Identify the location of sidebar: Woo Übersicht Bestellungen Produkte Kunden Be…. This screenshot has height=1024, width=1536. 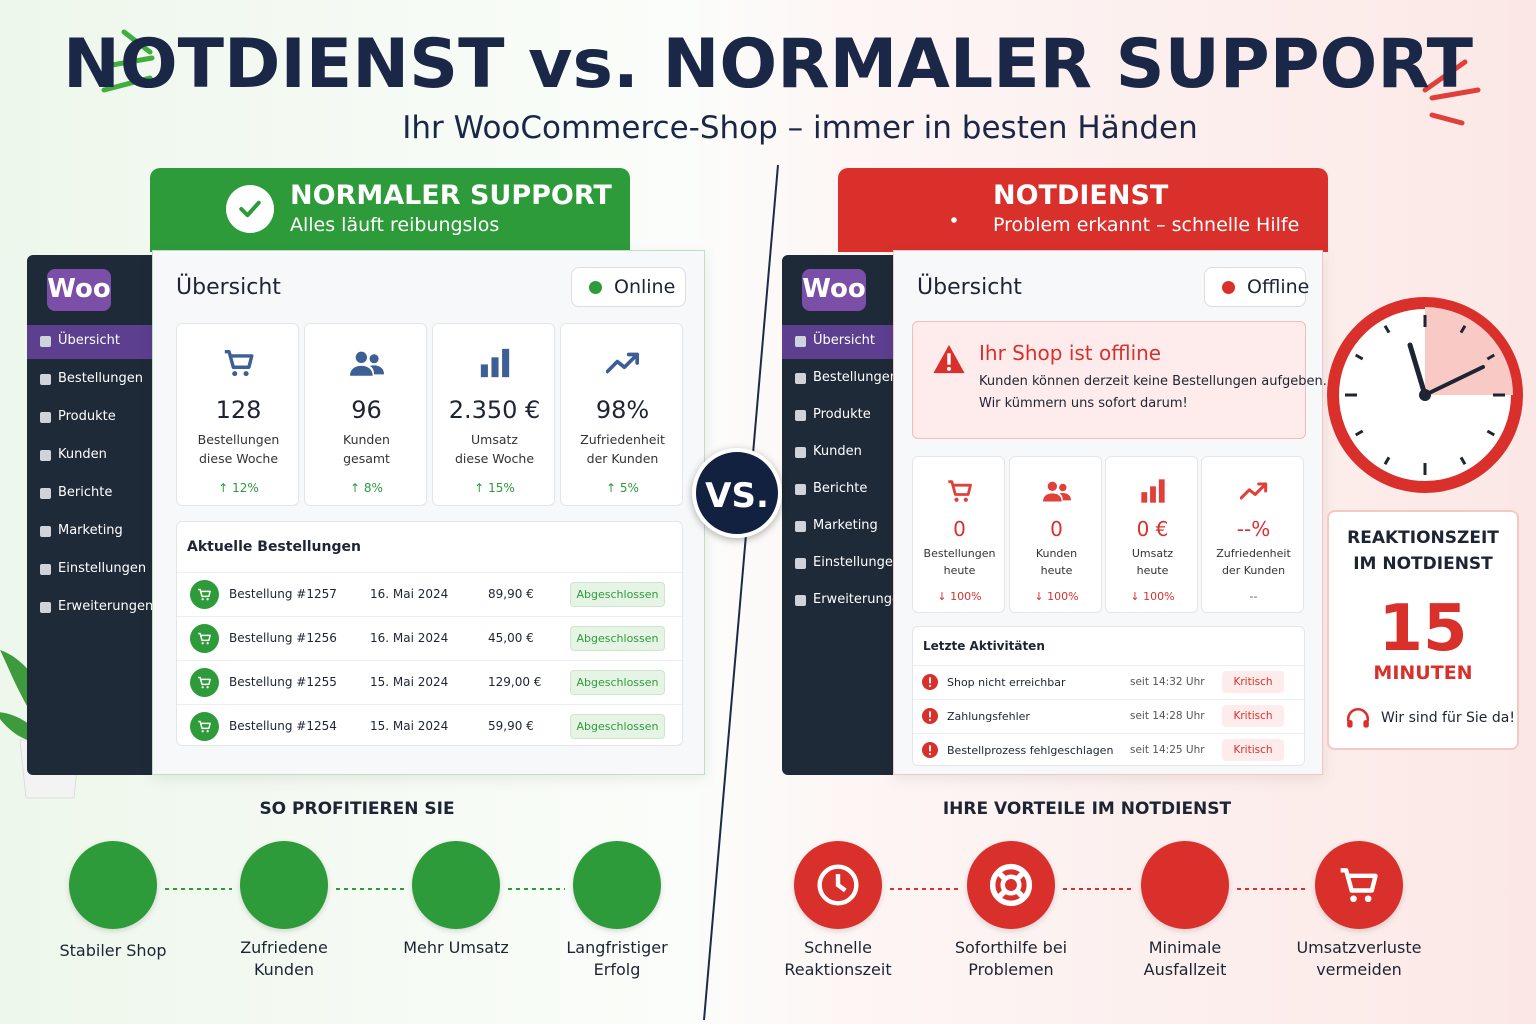
(845, 515).